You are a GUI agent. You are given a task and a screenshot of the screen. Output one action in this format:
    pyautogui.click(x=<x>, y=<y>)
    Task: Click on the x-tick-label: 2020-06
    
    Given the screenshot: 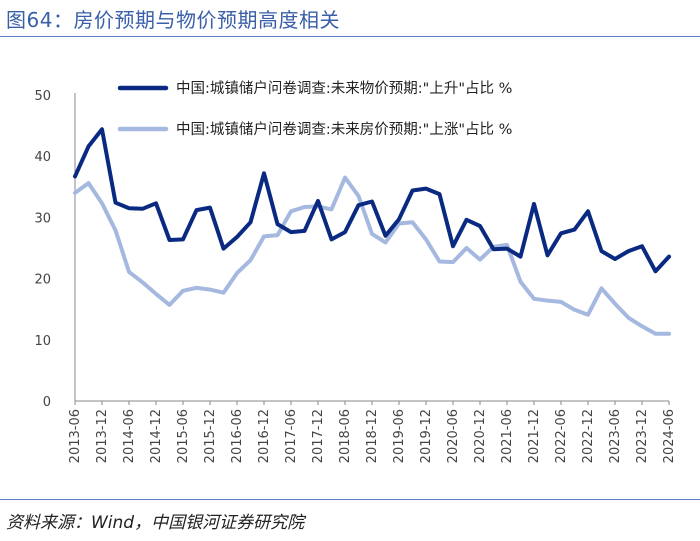 What is the action you would take?
    pyautogui.click(x=453, y=436)
    